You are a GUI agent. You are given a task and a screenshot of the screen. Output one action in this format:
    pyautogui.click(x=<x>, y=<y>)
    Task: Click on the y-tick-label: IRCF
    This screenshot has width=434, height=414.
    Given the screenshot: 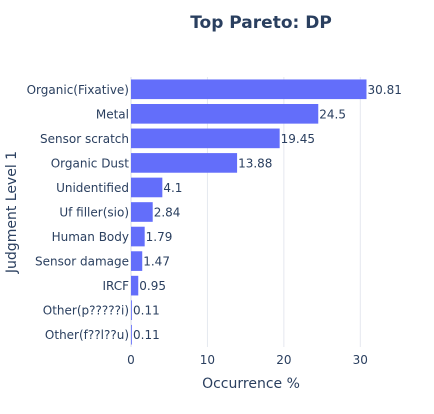 What is the action you would take?
    pyautogui.click(x=115, y=286)
    